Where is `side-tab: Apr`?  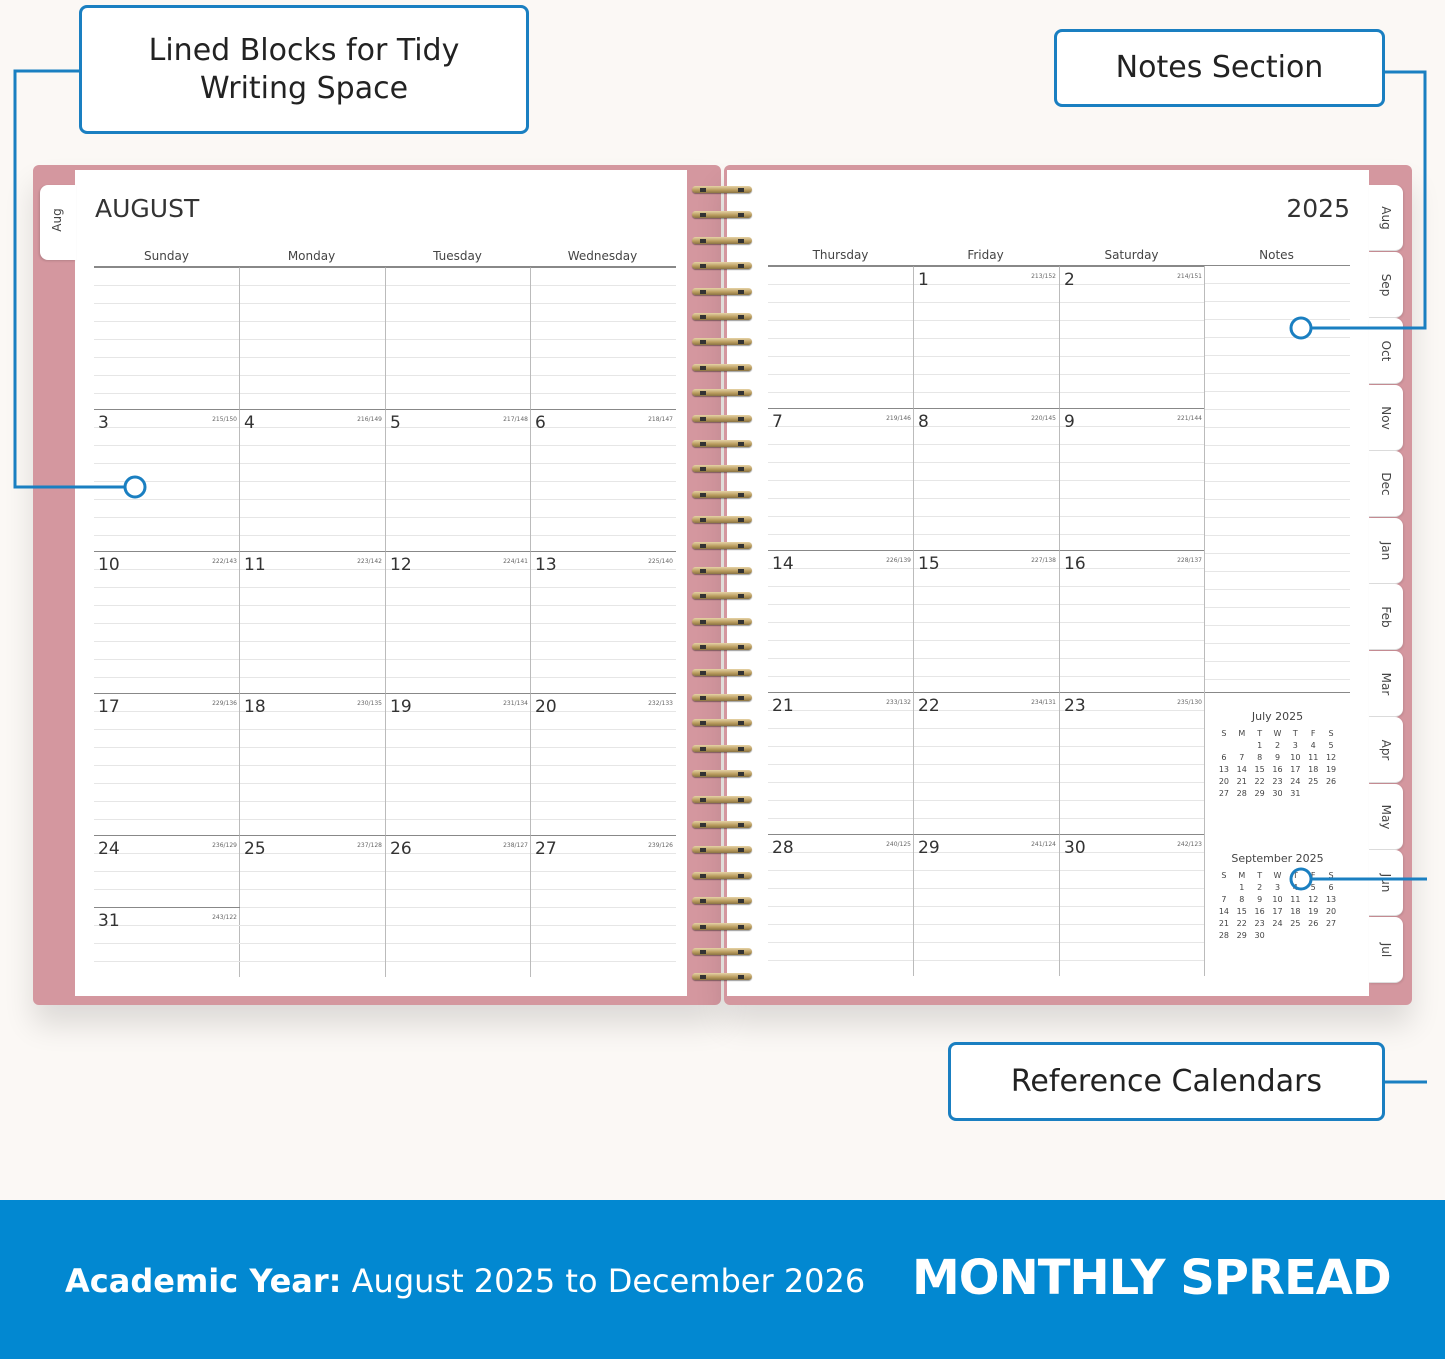
side-tab: Apr is located at coordinates (1386, 750).